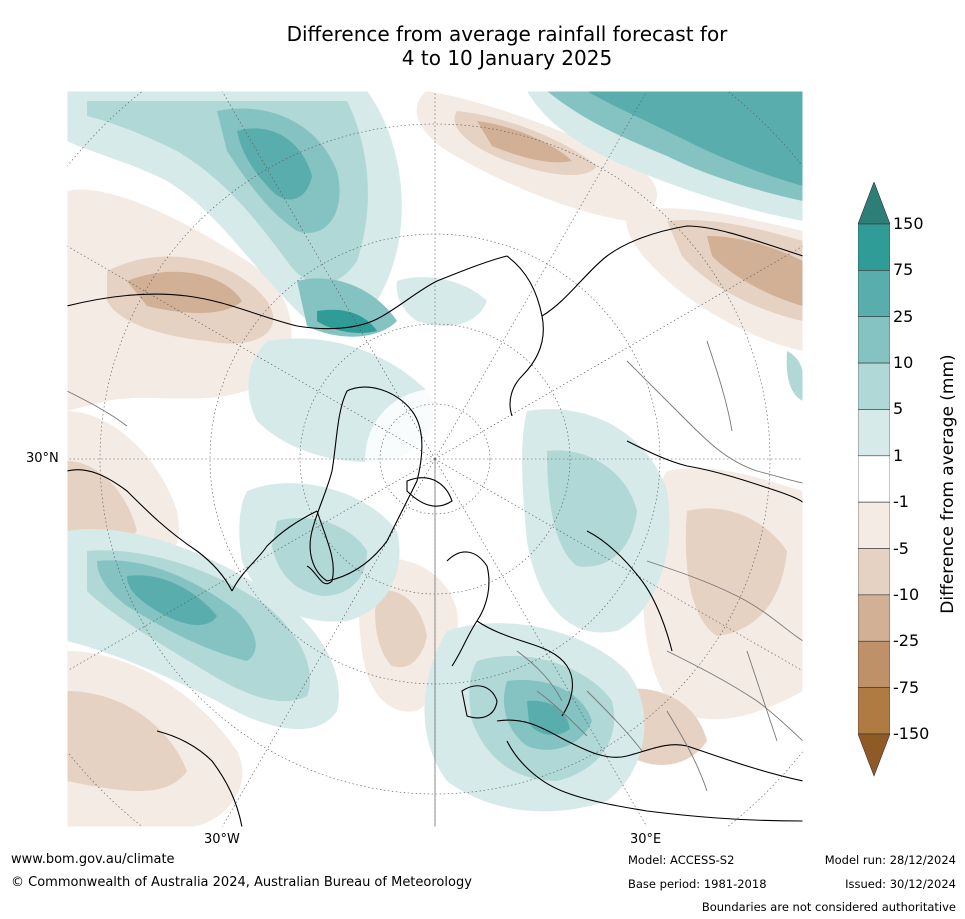 The height and width of the screenshot is (919, 965). What do you see at coordinates (903, 270) in the screenshot?
I see `colorbar-tick-label: 75` at bounding box center [903, 270].